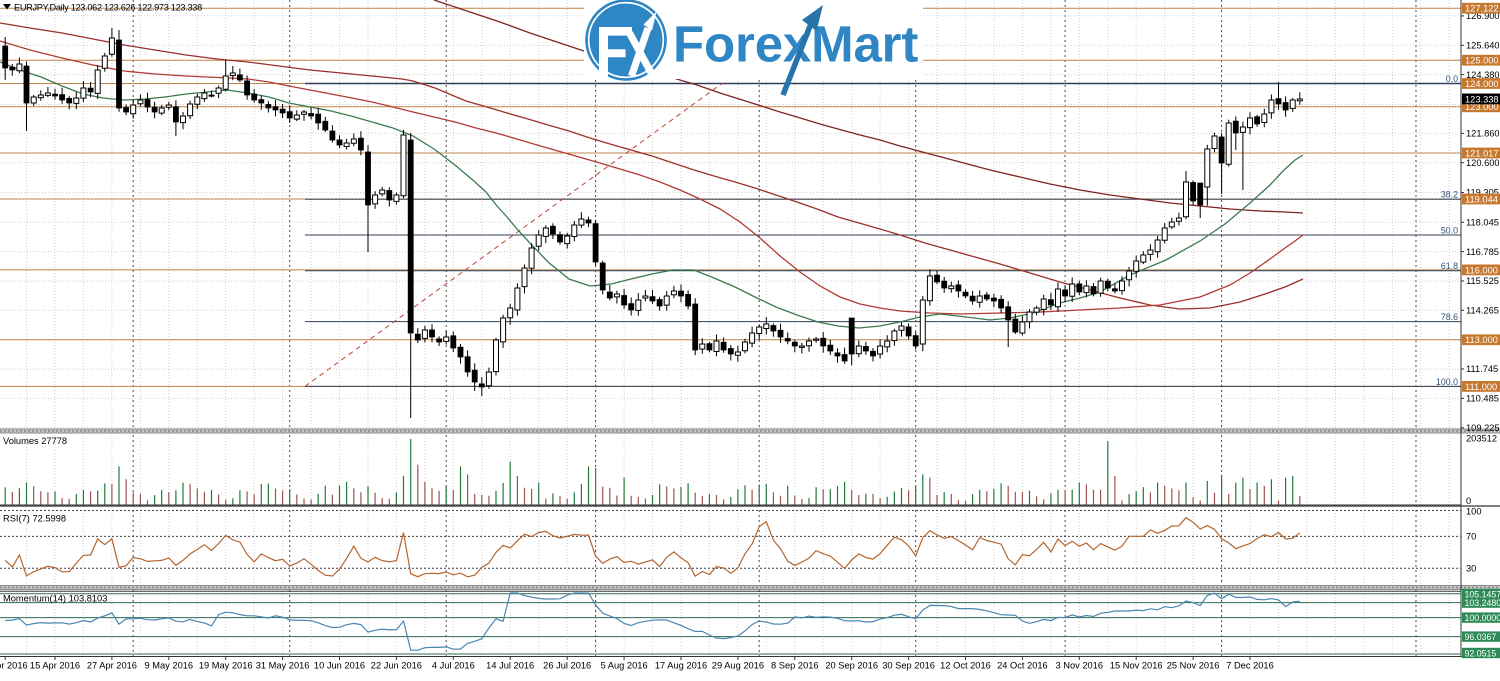 The width and height of the screenshot is (1500, 681). What do you see at coordinates (1482, 99) in the screenshot?
I see `svg-text: 123.338` at bounding box center [1482, 99].